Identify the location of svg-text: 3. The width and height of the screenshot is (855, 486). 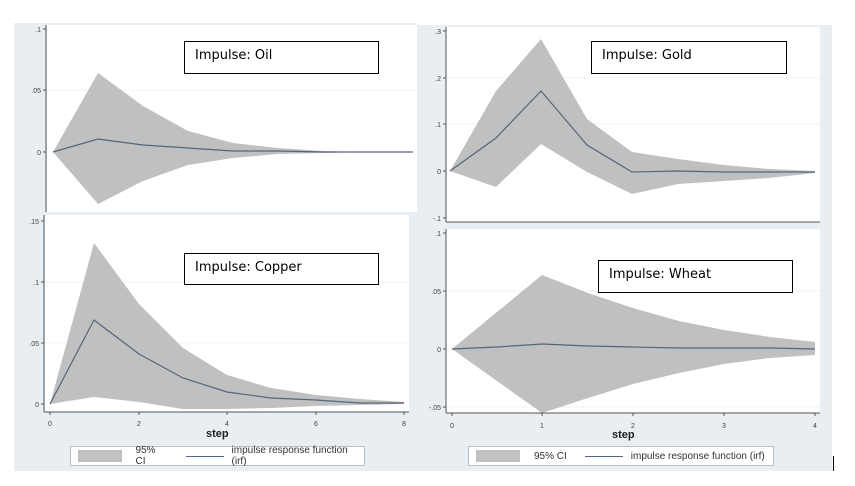
(724, 426).